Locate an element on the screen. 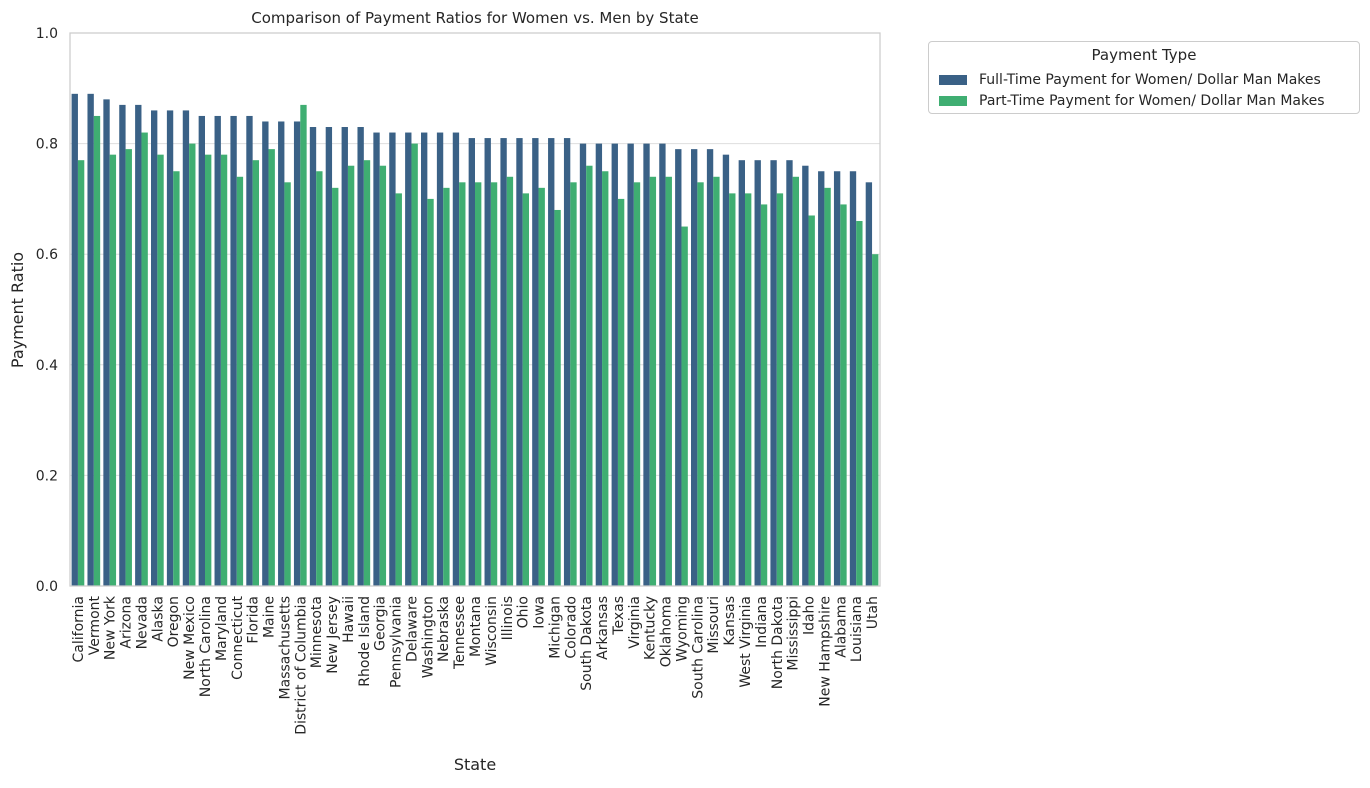 The width and height of the screenshot is (1370, 788). x-tick-label: Iowa is located at coordinates (540, 612).